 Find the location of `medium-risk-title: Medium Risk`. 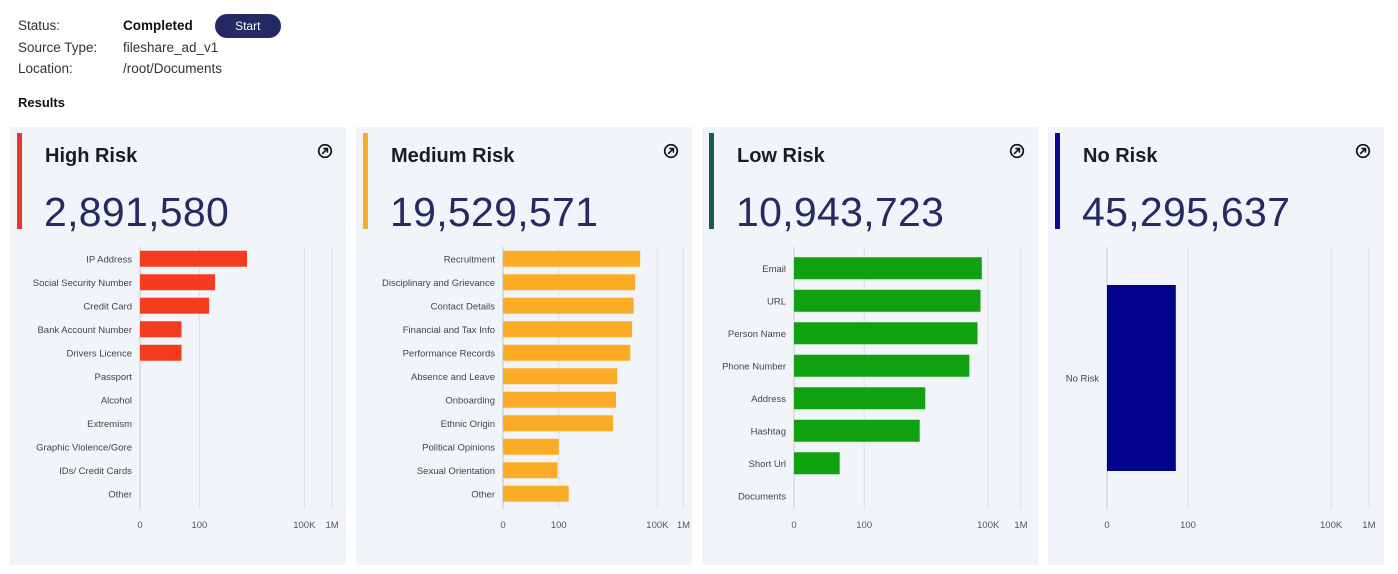

medium-risk-title: Medium Risk is located at coordinates (453, 156).